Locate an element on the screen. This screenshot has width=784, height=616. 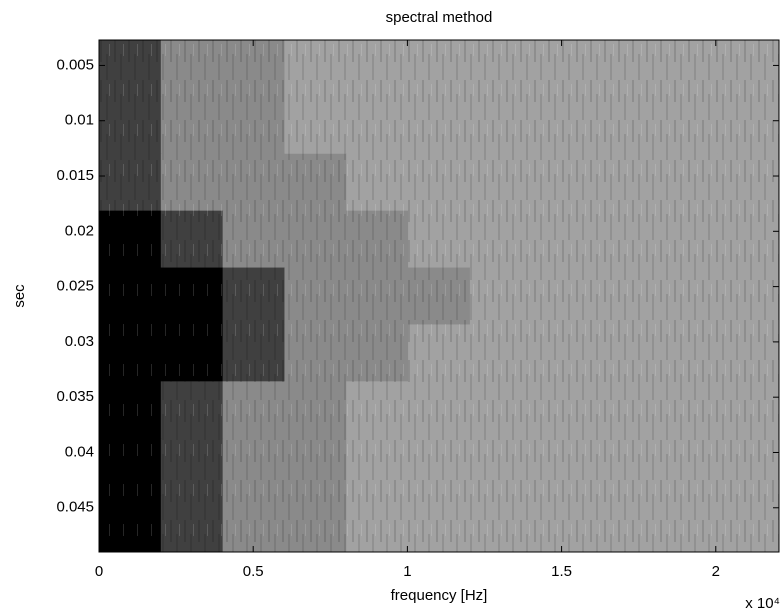
chart-title: spectral method is located at coordinates (439, 17).